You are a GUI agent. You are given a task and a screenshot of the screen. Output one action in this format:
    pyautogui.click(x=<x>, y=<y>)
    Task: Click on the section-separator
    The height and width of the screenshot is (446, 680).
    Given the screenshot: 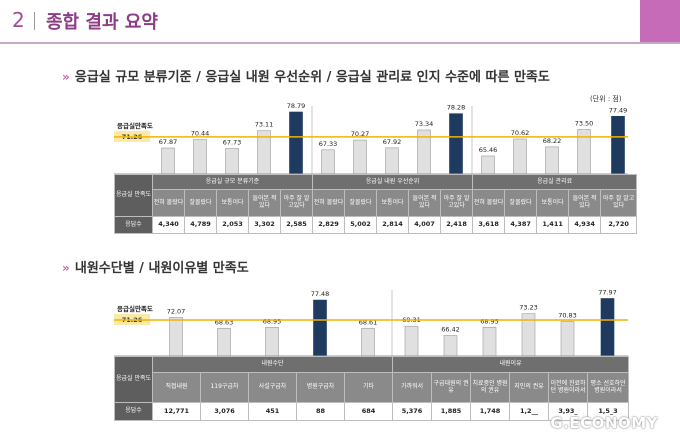 What is the action you would take?
    pyautogui.click(x=34, y=21)
    